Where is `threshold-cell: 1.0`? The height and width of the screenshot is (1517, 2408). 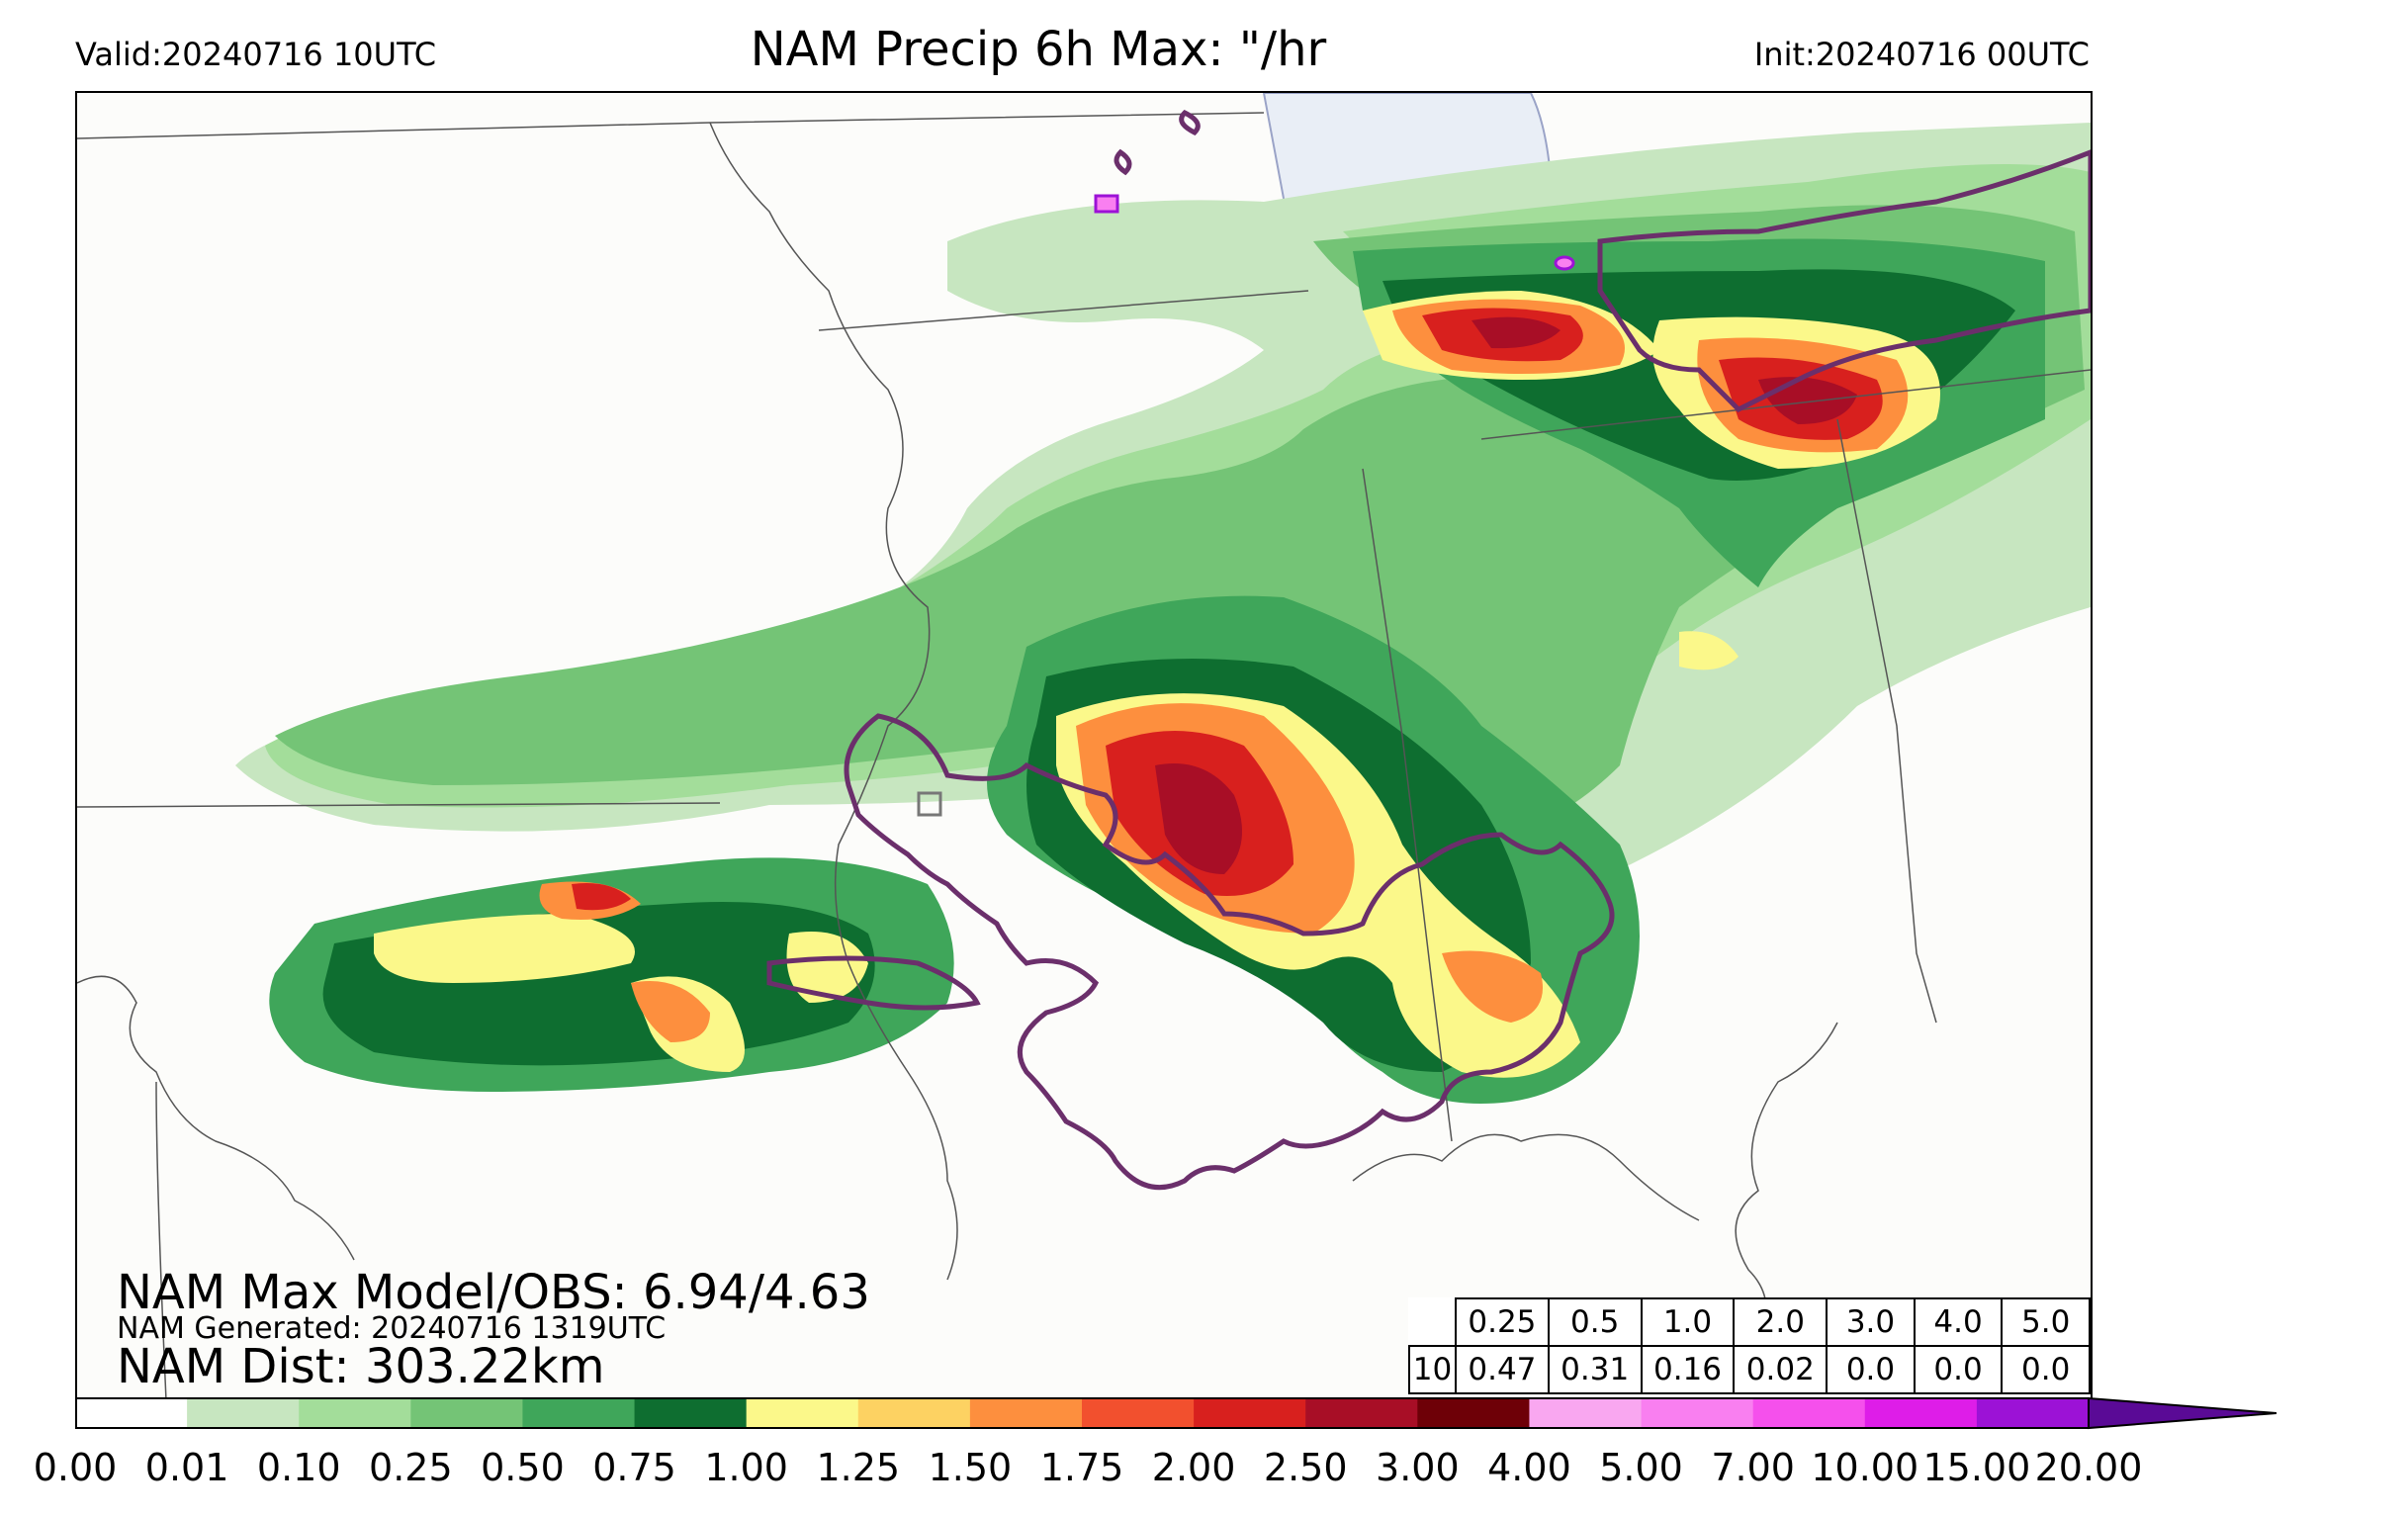 threshold-cell: 1.0 is located at coordinates (1688, 1322).